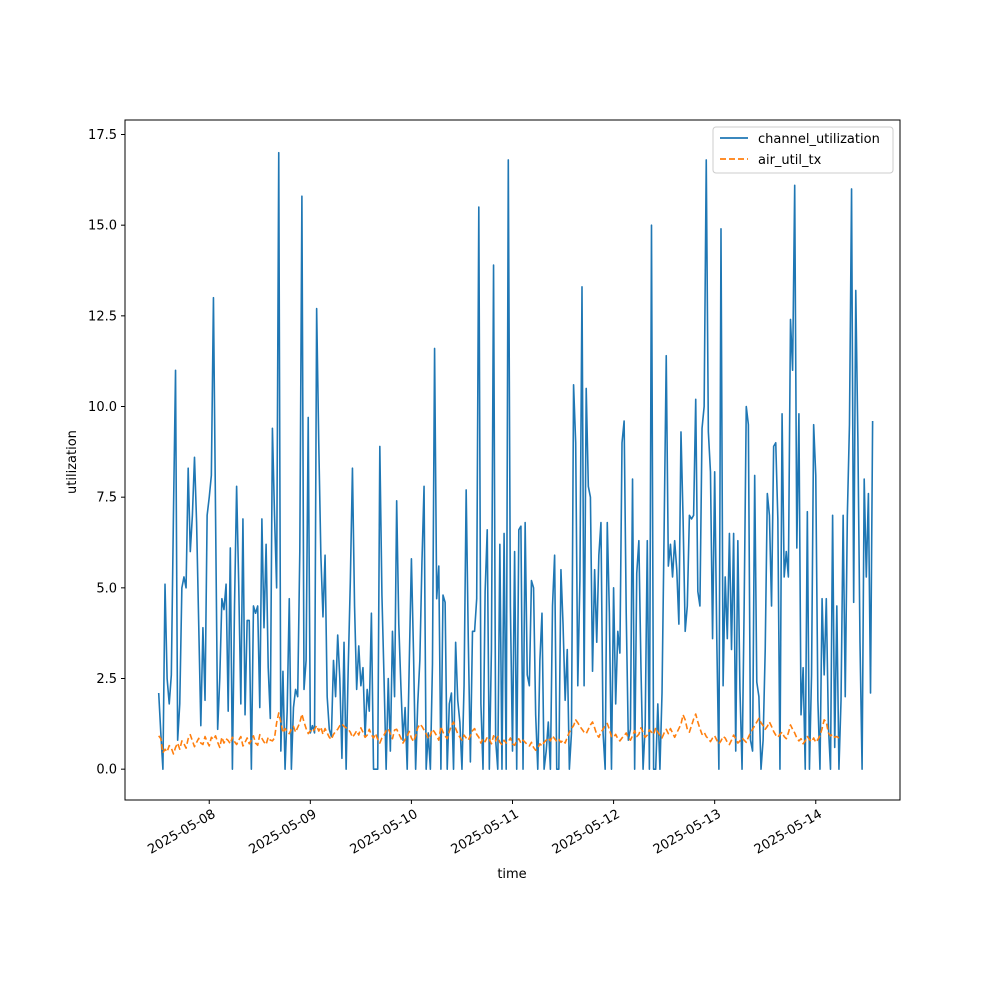 The width and height of the screenshot is (1000, 1004). I want to click on legend-box, so click(803, 150).